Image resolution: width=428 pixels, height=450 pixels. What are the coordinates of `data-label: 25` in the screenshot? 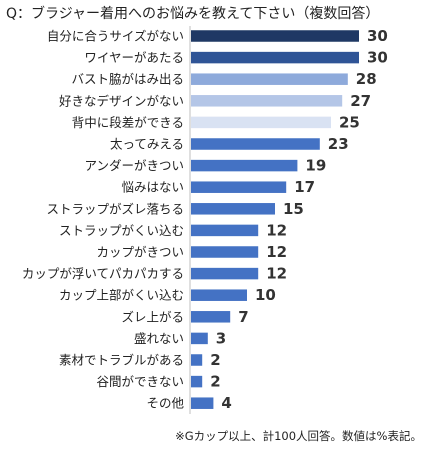 It's located at (349, 122).